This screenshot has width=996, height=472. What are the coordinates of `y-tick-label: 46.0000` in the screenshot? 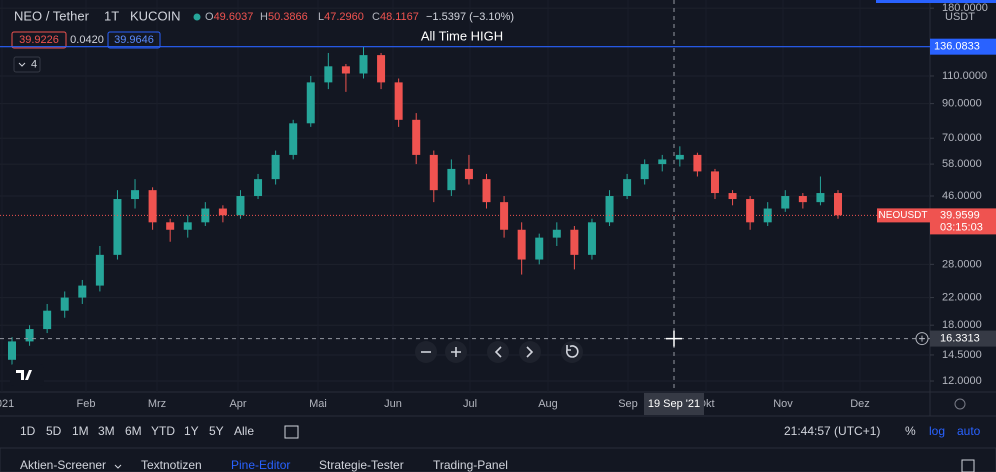 It's located at (962, 196).